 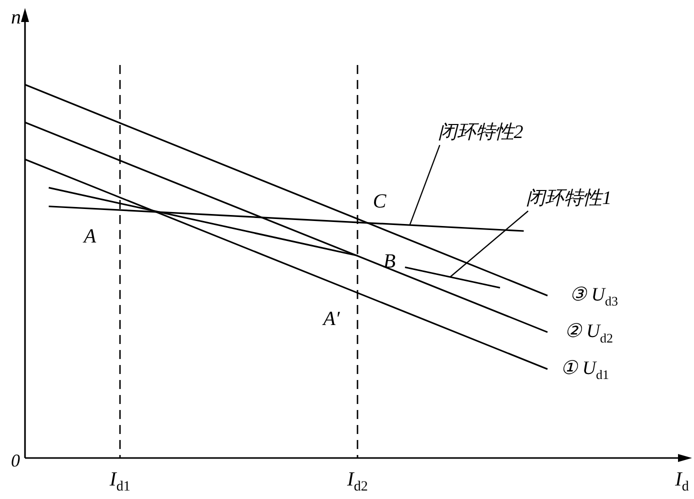 I want to click on y-axis-title: n, so click(x=16, y=17).